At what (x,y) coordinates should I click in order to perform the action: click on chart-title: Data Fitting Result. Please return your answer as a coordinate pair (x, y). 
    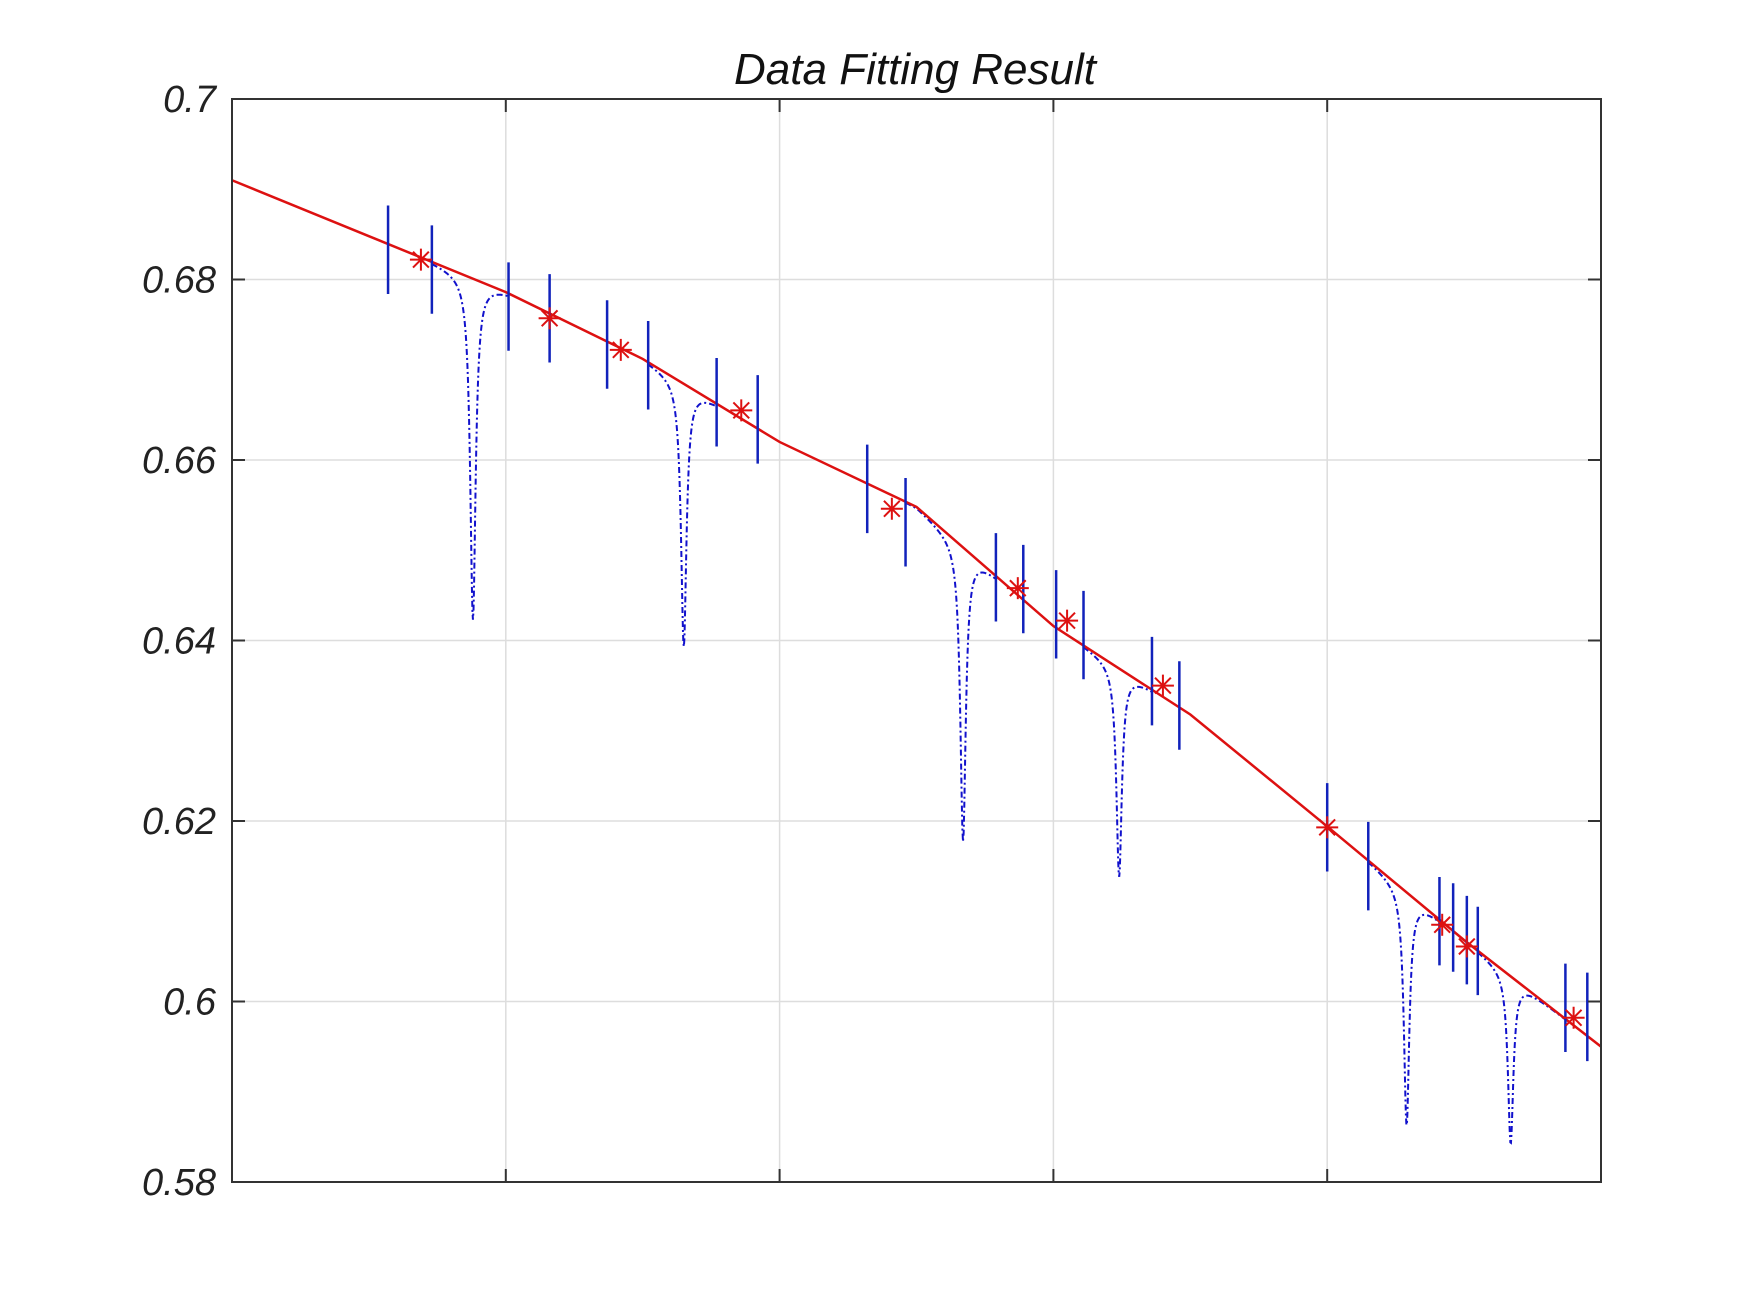
    Looking at the image, I should click on (916, 69).